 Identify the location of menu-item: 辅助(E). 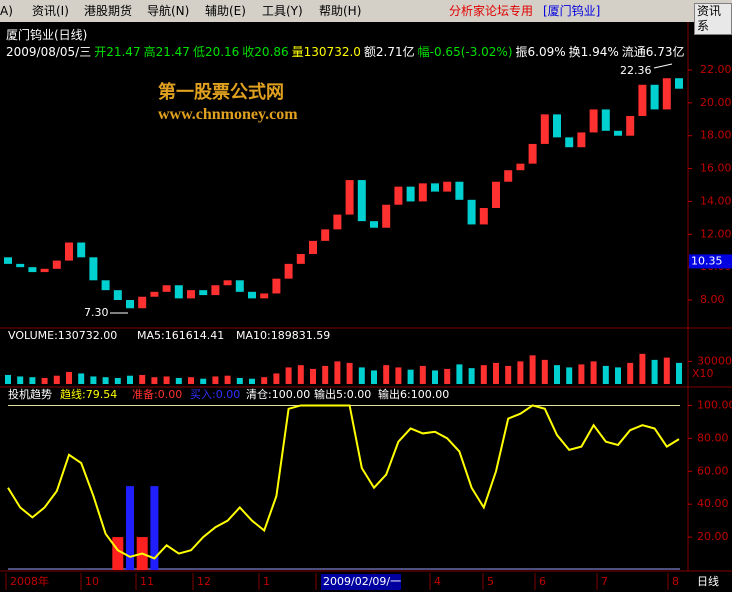
(225, 11).